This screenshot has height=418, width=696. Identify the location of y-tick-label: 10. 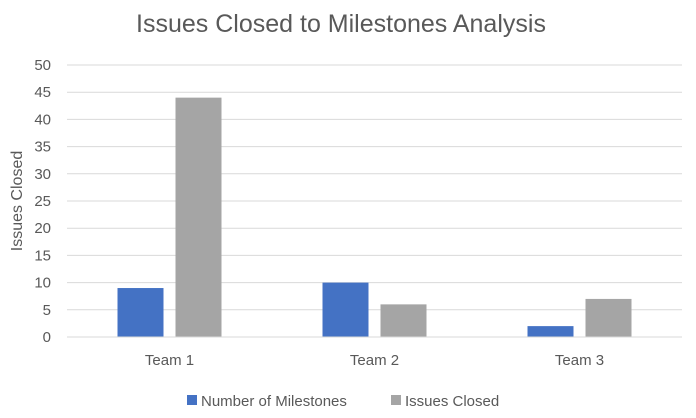
(42, 283).